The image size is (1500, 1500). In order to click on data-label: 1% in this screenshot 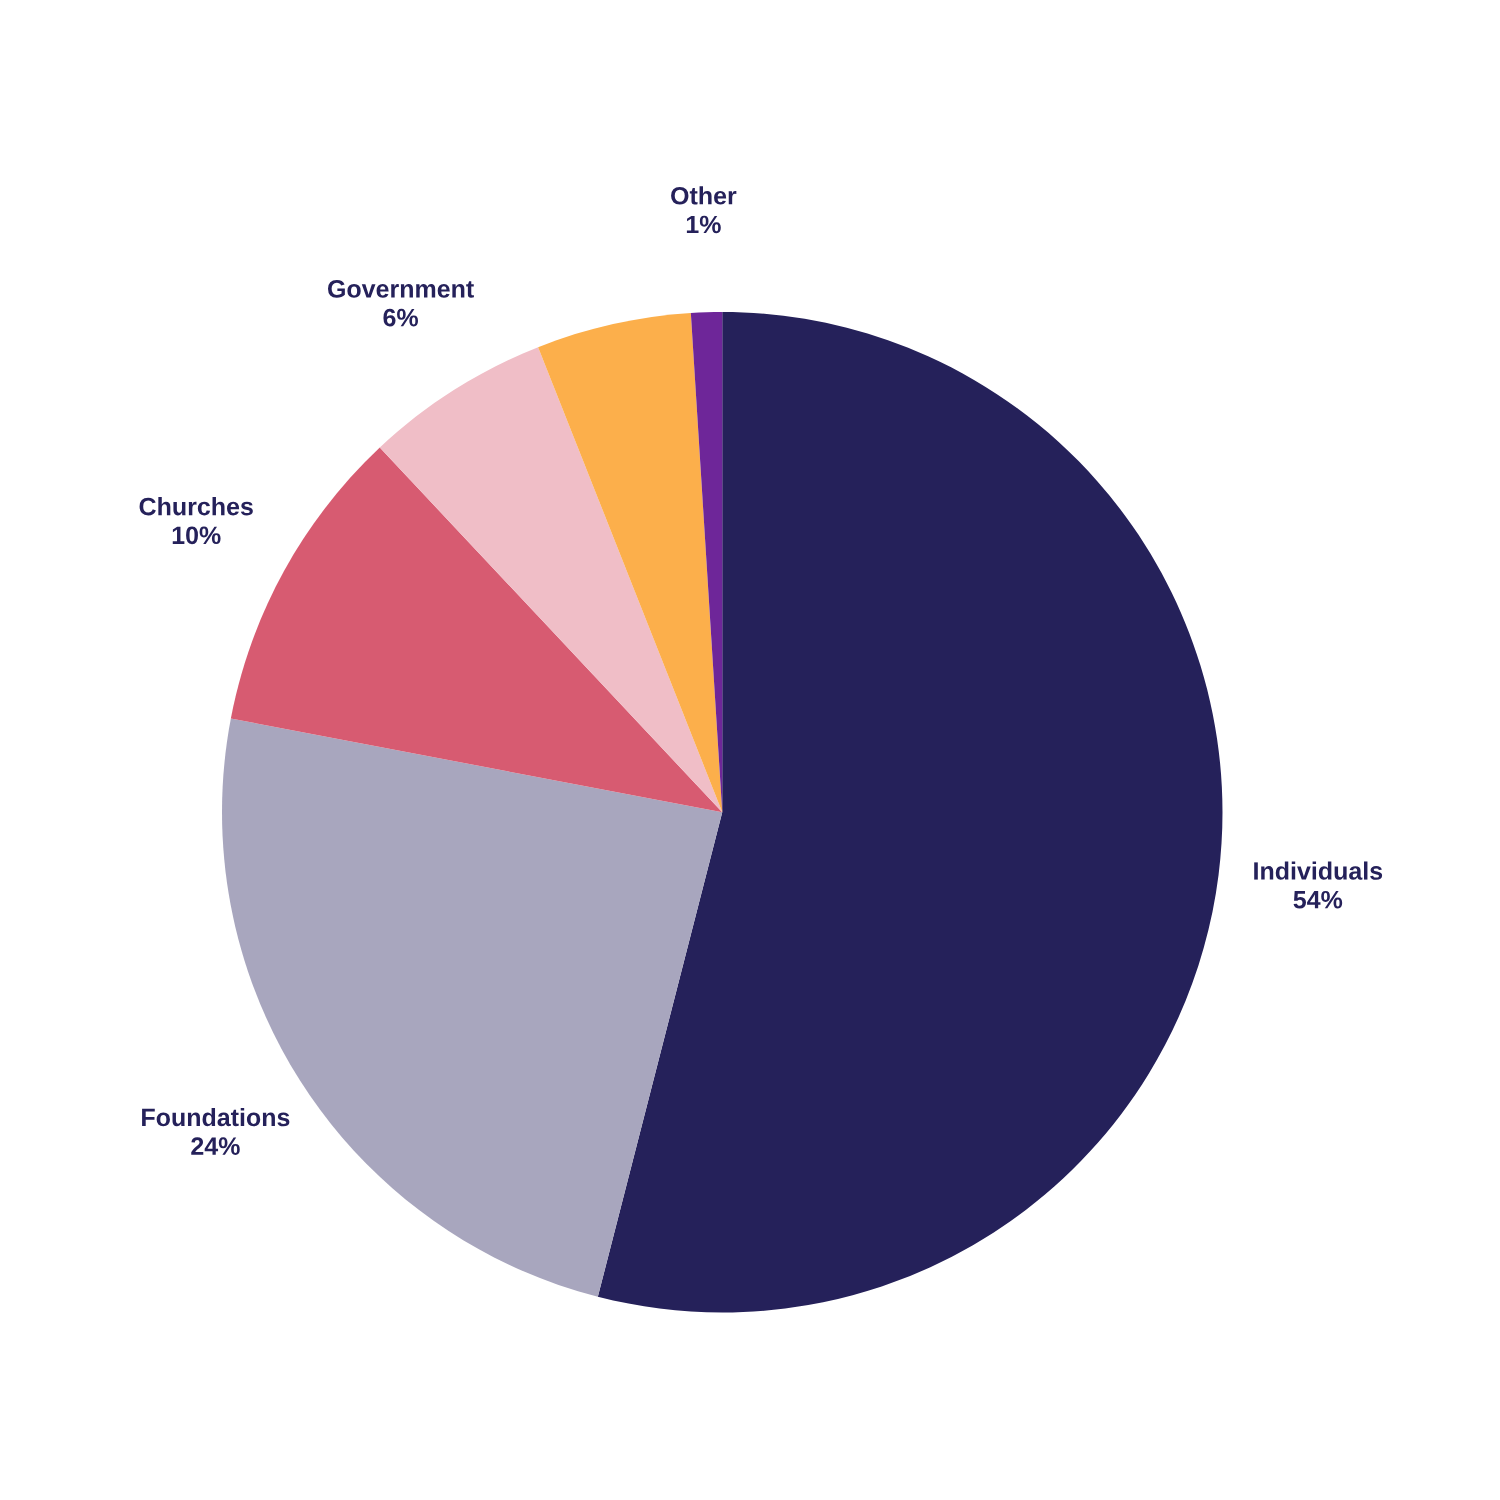, I will do `click(703, 224)`.